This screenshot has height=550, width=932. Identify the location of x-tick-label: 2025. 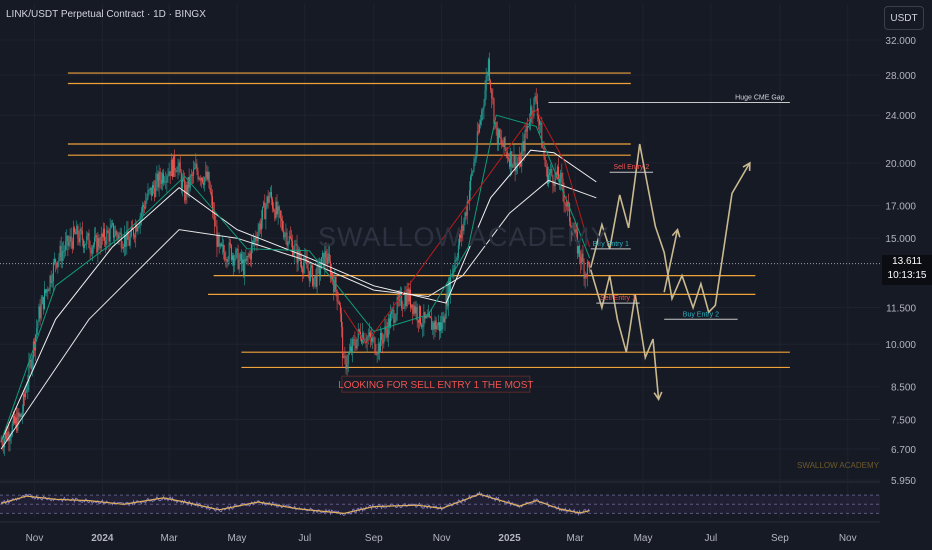
(509, 538).